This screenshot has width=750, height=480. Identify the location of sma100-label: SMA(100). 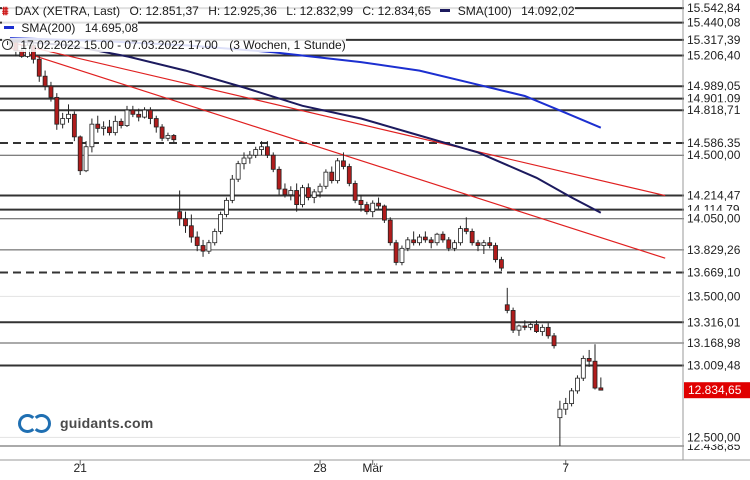
(485, 11).